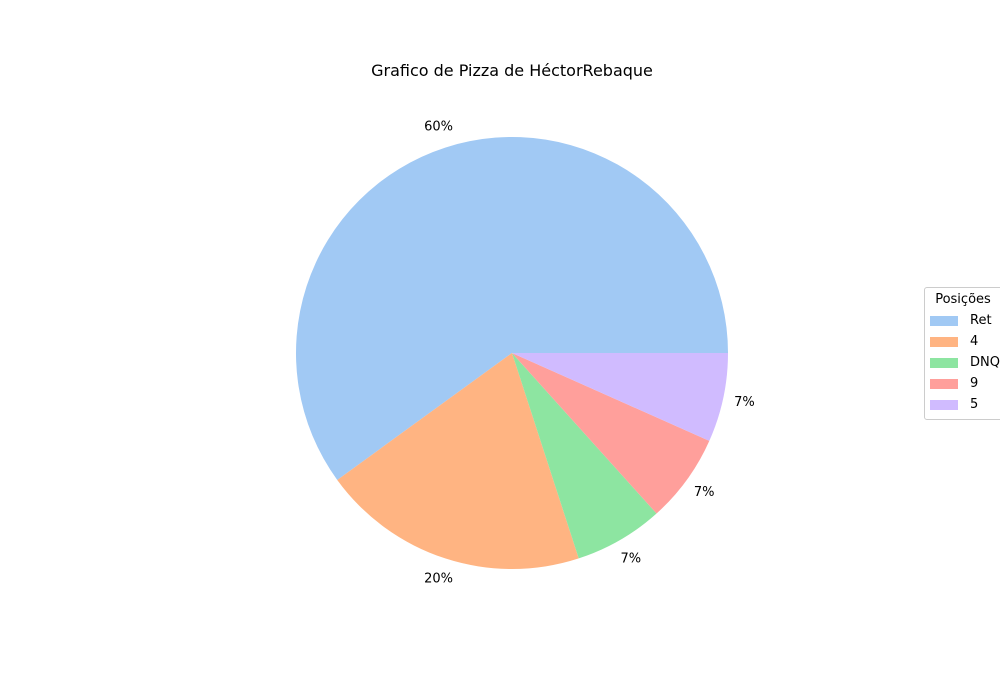 The image size is (1000, 700). I want to click on pie-slice-dnq, so click(584, 456).